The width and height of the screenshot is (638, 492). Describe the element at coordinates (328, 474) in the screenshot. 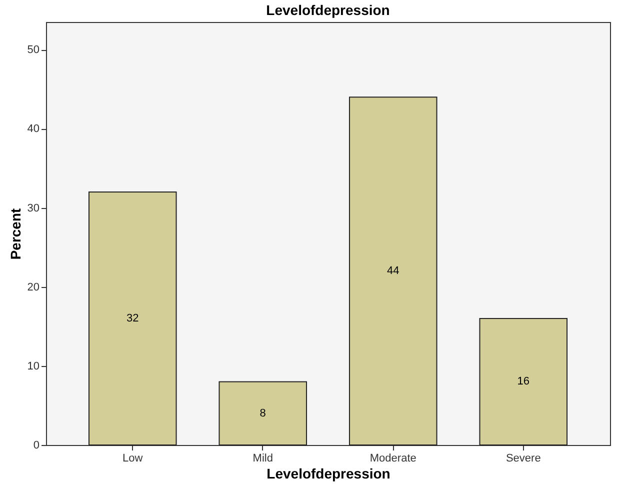

I see `x-axis-title: Levelofdepression` at that location.